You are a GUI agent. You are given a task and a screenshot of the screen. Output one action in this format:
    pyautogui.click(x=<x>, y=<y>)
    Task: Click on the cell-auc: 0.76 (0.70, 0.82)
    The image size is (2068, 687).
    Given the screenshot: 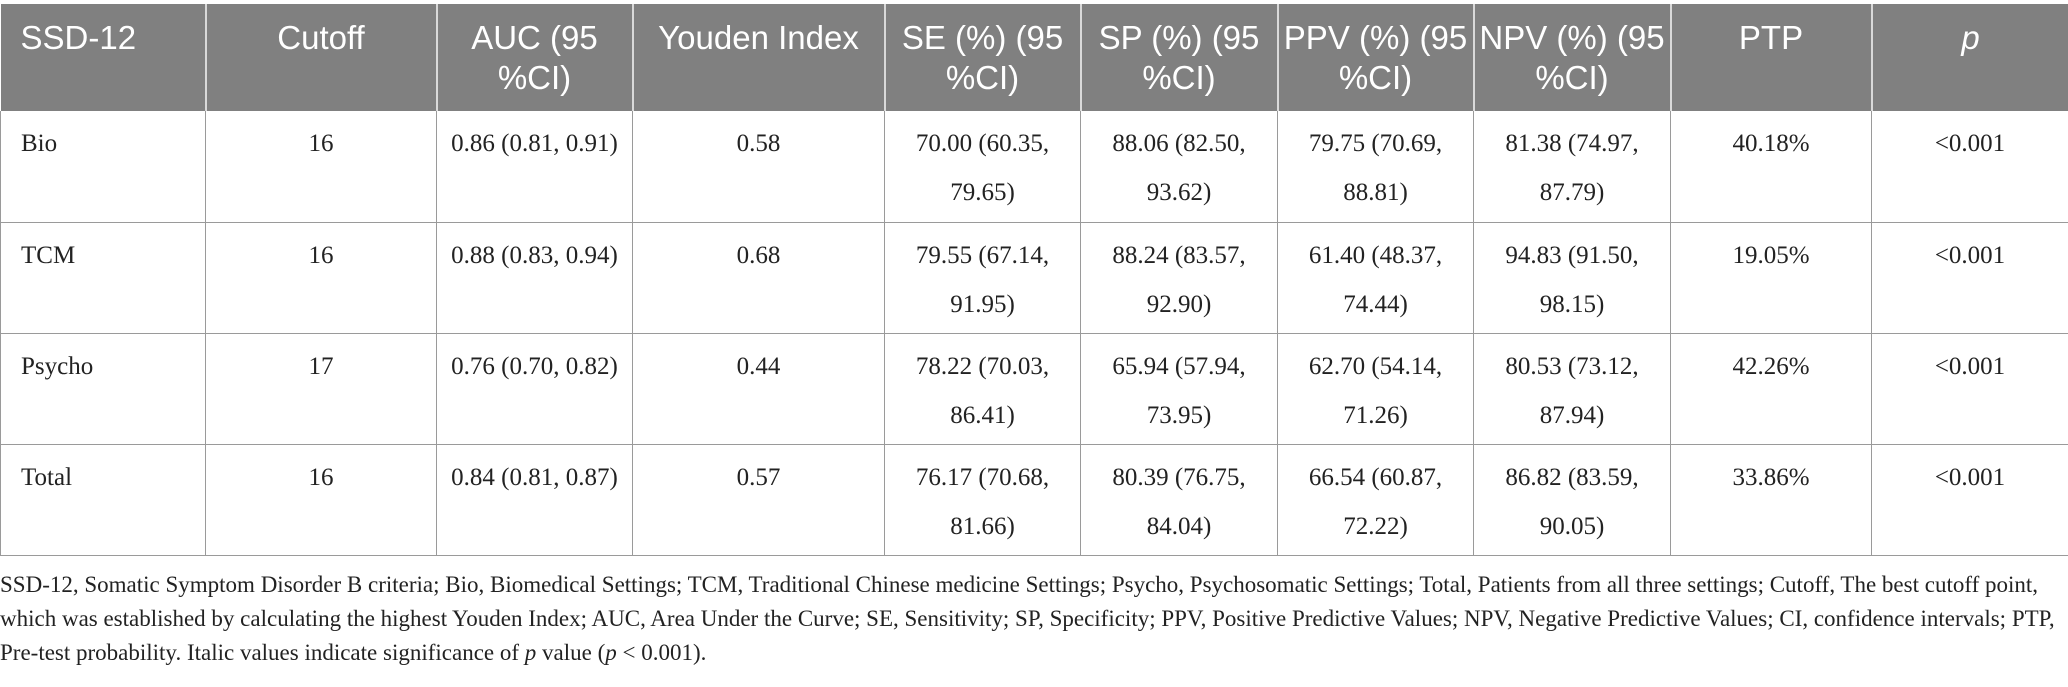 What is the action you would take?
    pyautogui.click(x=534, y=389)
    